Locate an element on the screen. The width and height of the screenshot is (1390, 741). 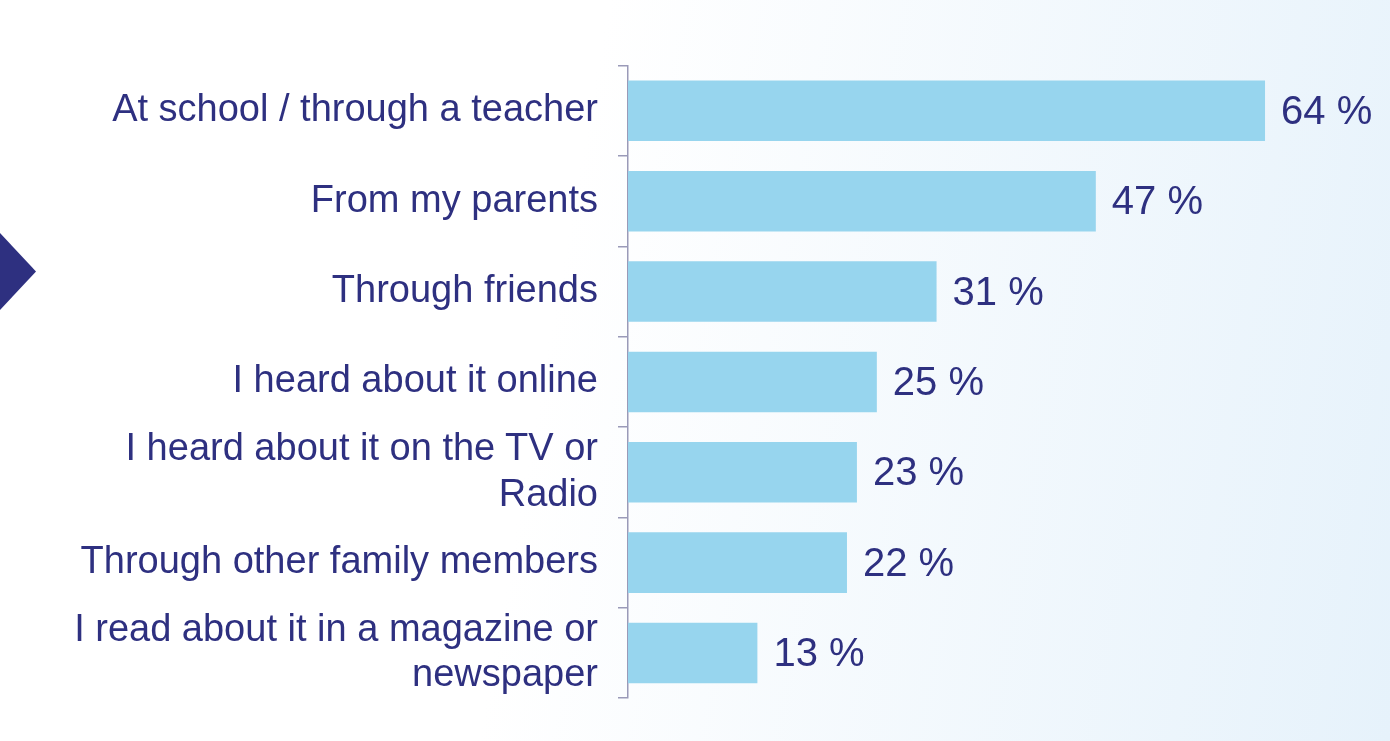
data-label: 25 % is located at coordinates (938, 380).